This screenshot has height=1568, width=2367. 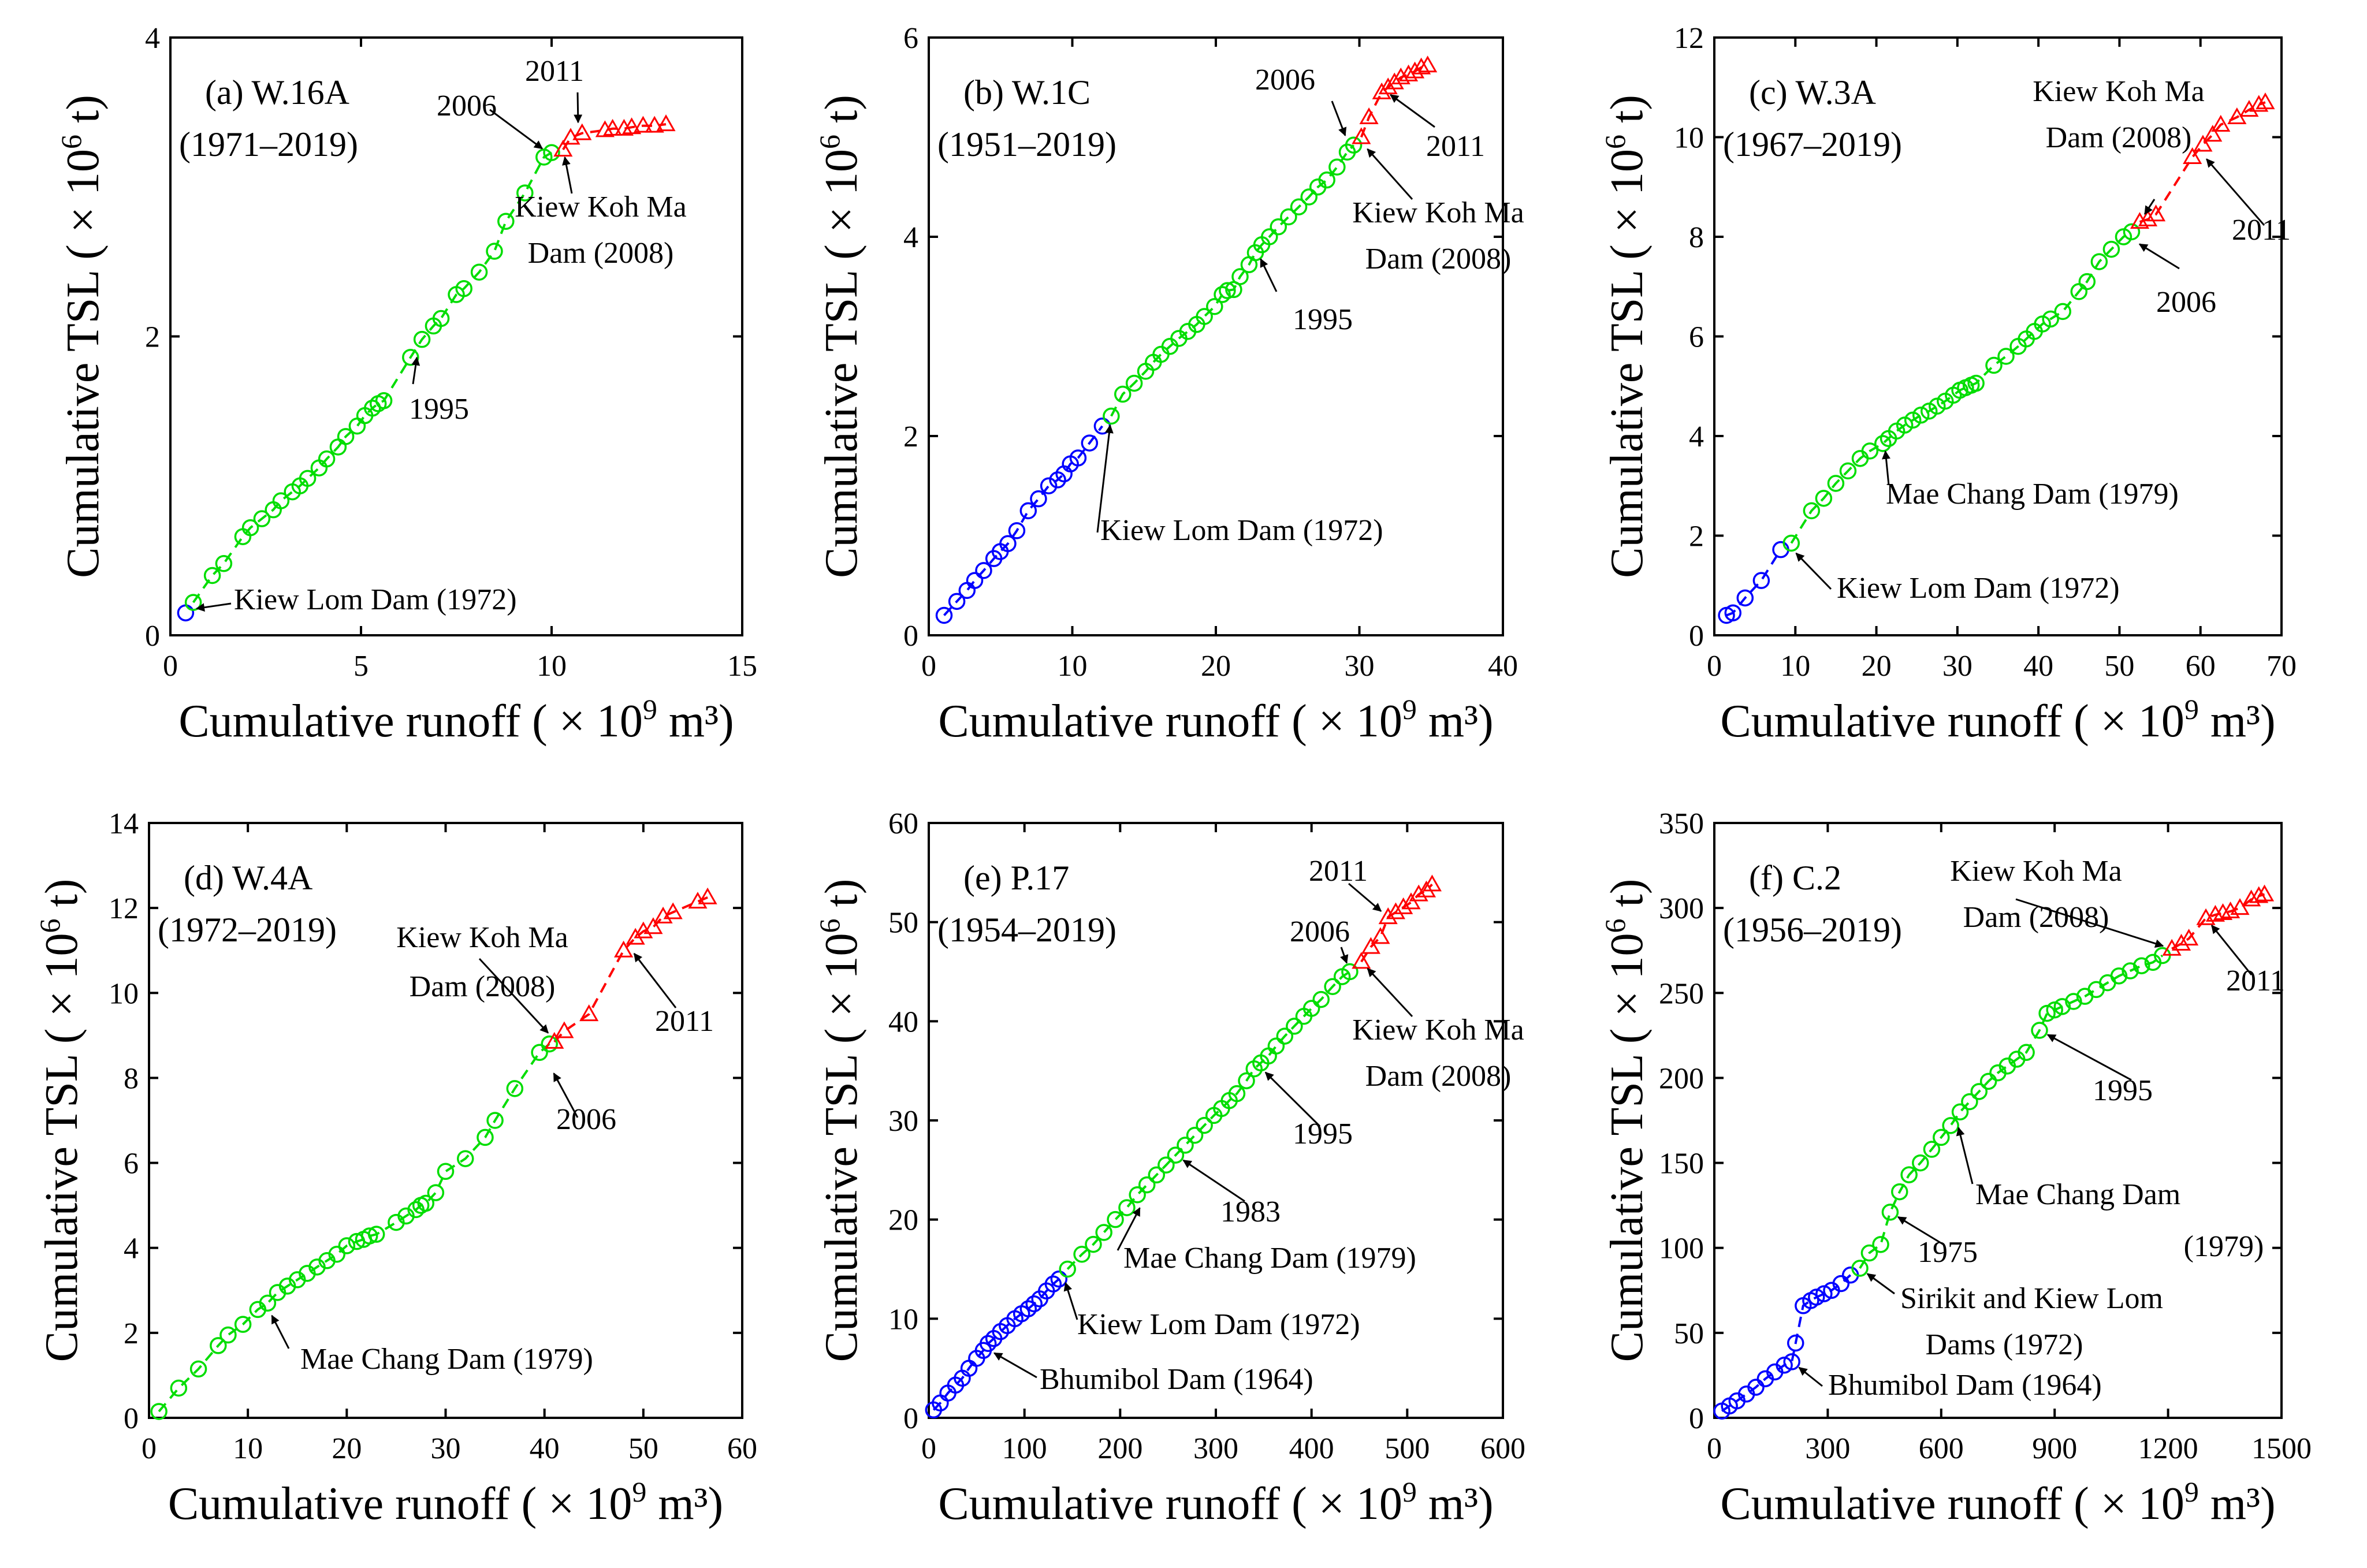 What do you see at coordinates (2168, 1448) in the screenshot?
I see `x-tick-label: 1200` at bounding box center [2168, 1448].